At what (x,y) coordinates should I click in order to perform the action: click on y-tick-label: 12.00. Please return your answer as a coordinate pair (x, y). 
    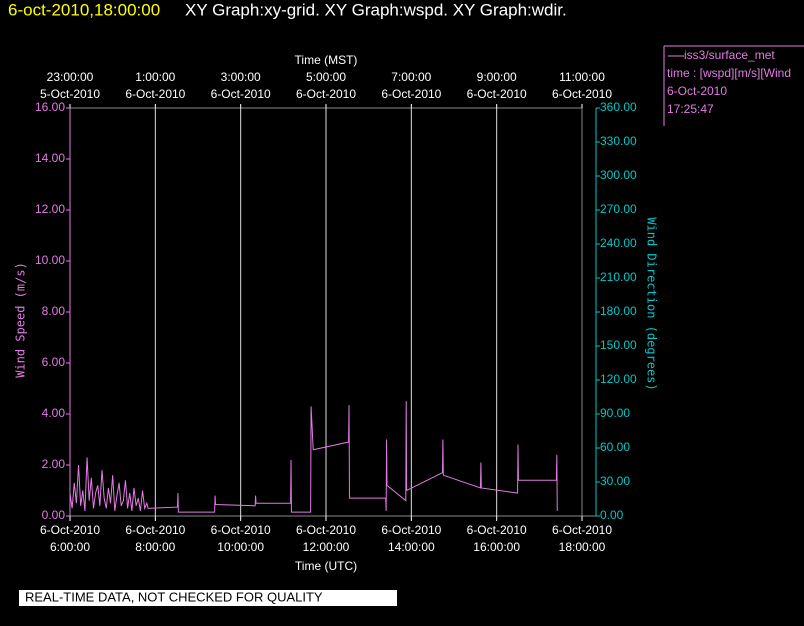
    Looking at the image, I should click on (50, 209).